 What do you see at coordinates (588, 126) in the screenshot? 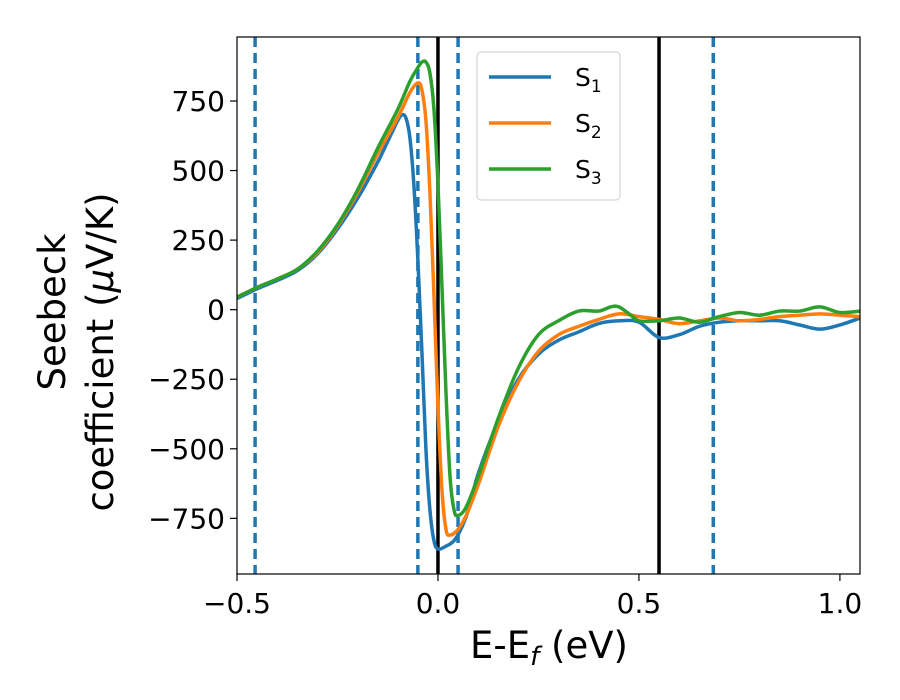
I see `legend-label-2: S2` at bounding box center [588, 126].